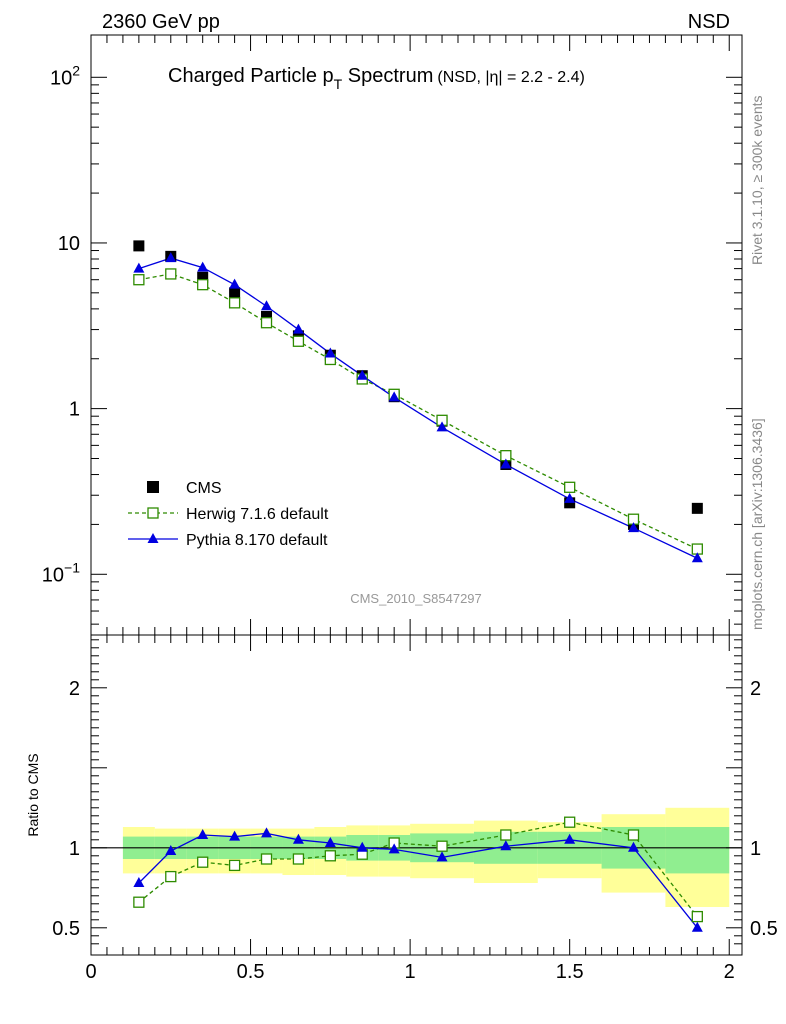 The image size is (786, 1024). Describe the element at coordinates (66, 929) in the screenshot. I see `ratio-y-tick-label: 0.5` at that location.